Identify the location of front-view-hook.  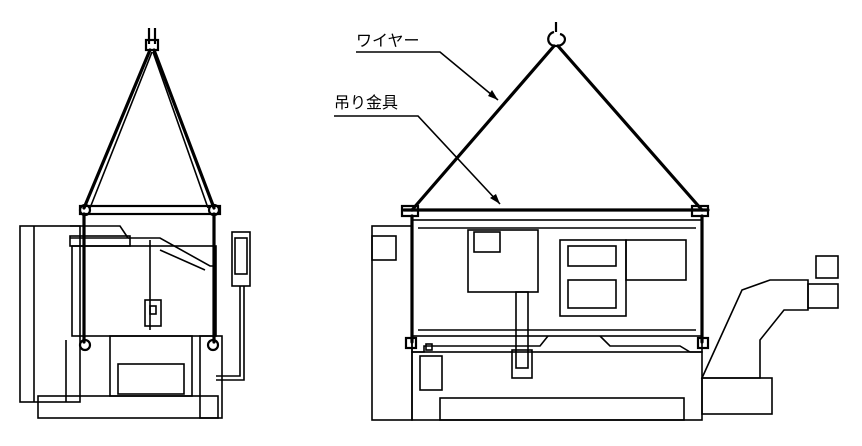
(556, 35).